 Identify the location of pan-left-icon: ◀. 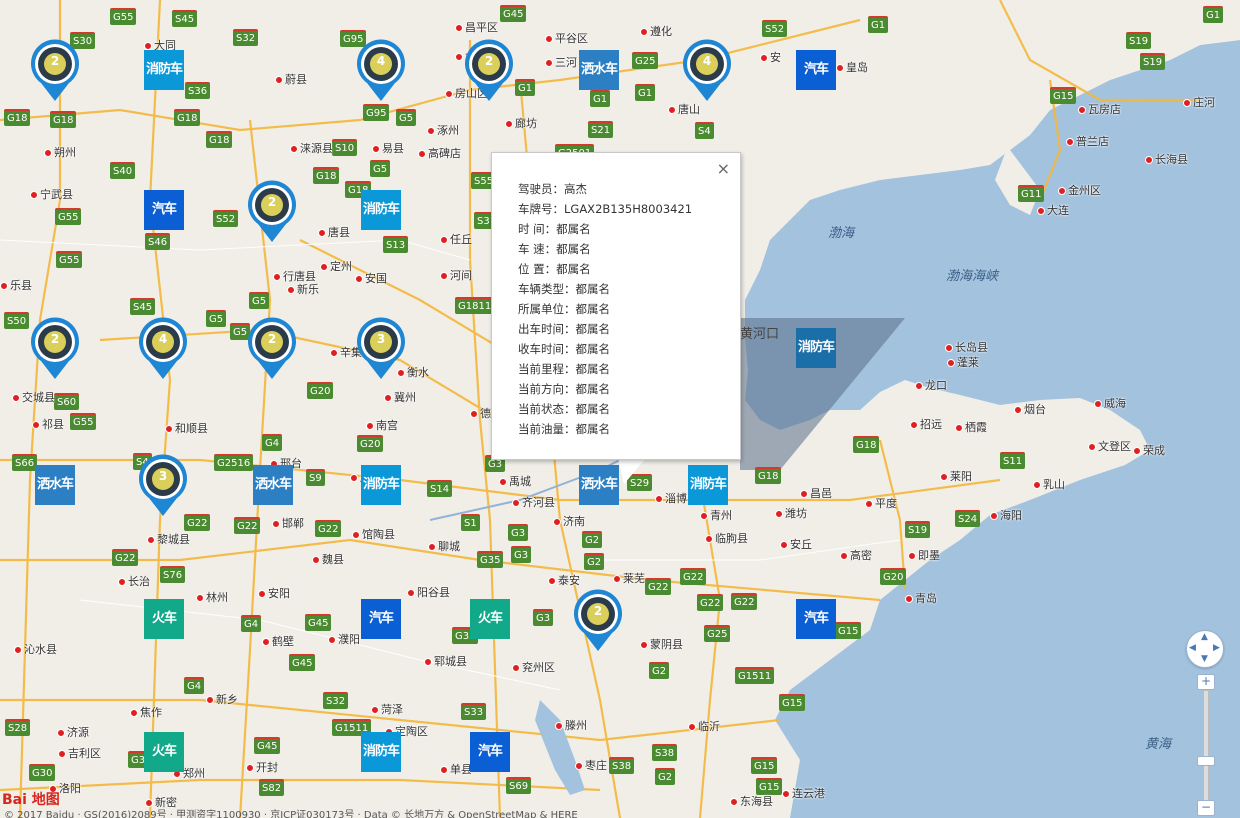
(1192, 648).